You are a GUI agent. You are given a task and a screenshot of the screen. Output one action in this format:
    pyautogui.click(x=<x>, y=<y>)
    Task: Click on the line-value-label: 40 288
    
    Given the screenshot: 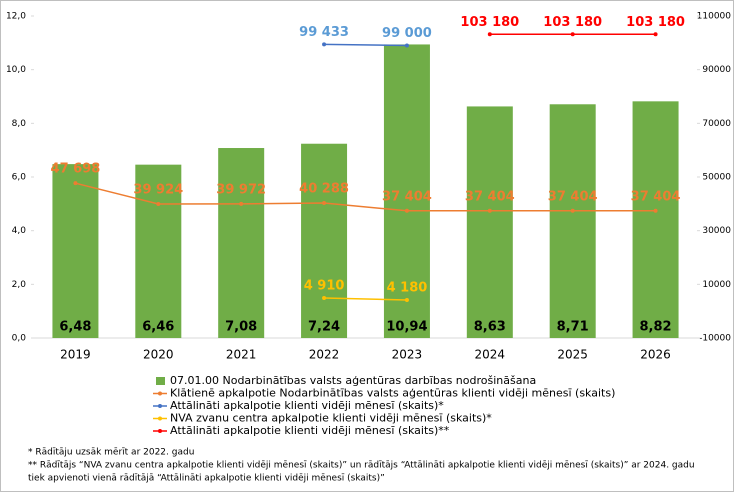 What is the action you would take?
    pyautogui.click(x=324, y=189)
    